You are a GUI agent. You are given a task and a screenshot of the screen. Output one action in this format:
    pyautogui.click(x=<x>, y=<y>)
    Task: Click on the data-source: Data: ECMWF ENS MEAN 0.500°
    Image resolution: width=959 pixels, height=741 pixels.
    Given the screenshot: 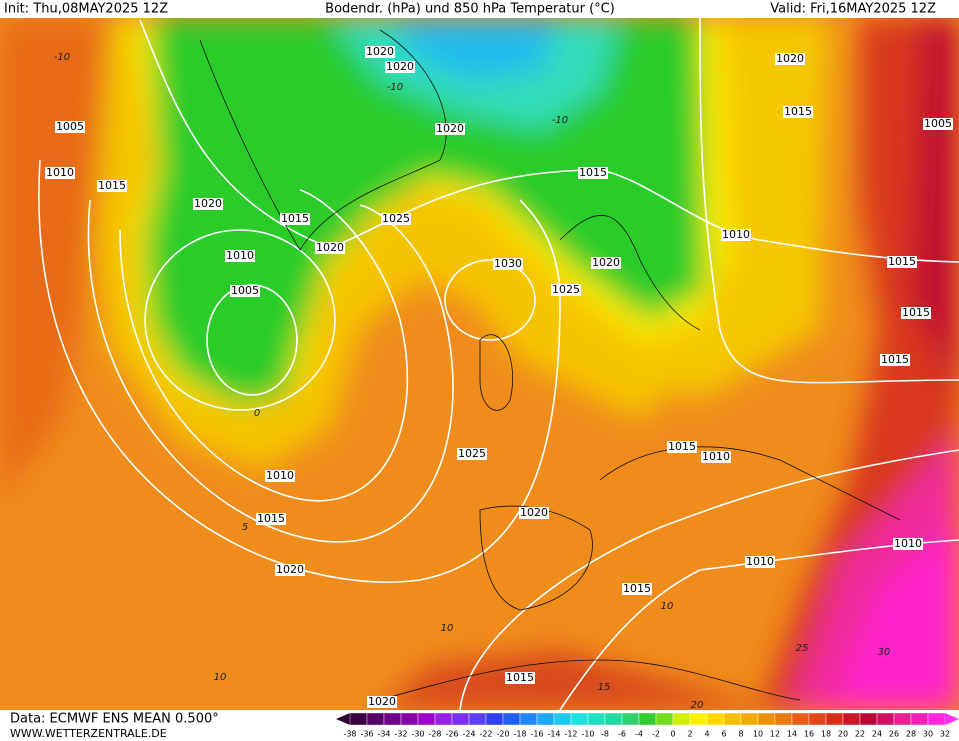 What is the action you would take?
    pyautogui.click(x=114, y=719)
    